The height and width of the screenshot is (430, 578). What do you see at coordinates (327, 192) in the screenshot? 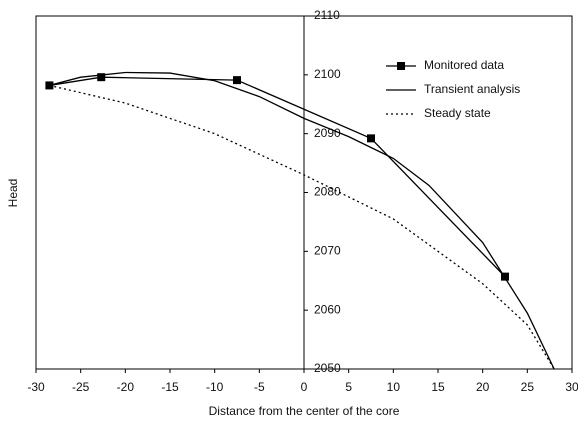
I see `y-tick-label: 2080` at bounding box center [327, 192].